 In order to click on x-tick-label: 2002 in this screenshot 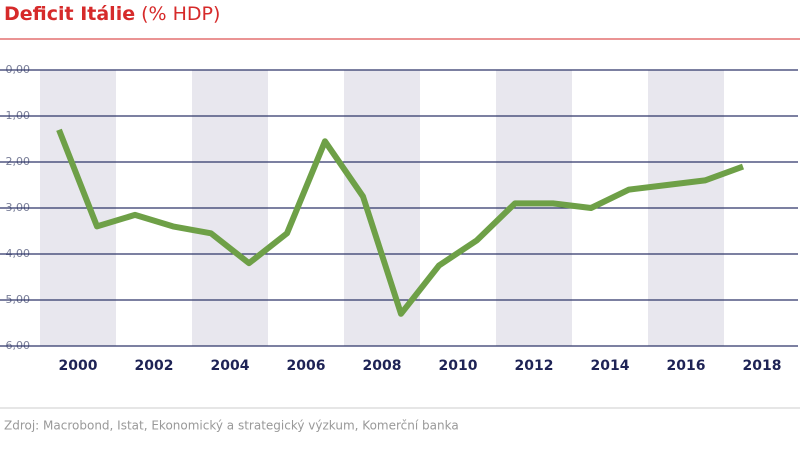, I will do `click(154, 366)`.